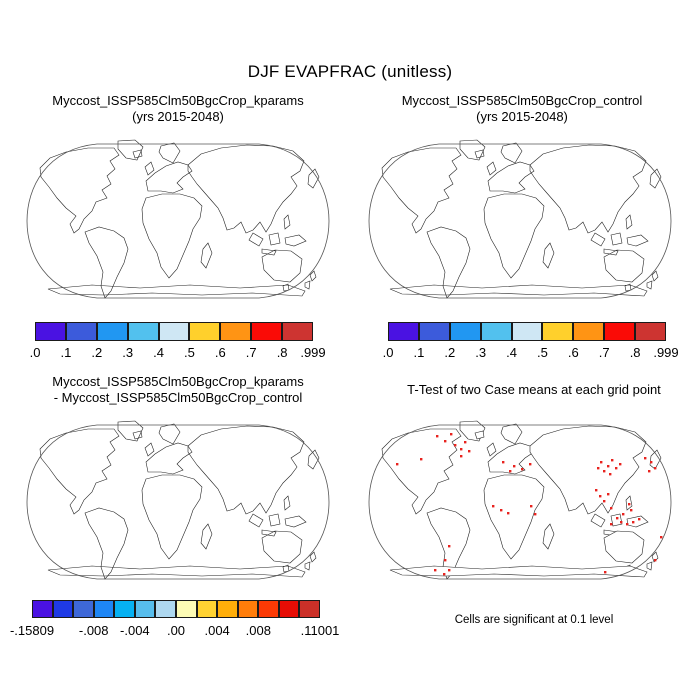  What do you see at coordinates (174, 619) in the screenshot?
I see `colorbar-difference: -.15809 -.008 -.004 .00 .004 .008 .11001` at bounding box center [174, 619].